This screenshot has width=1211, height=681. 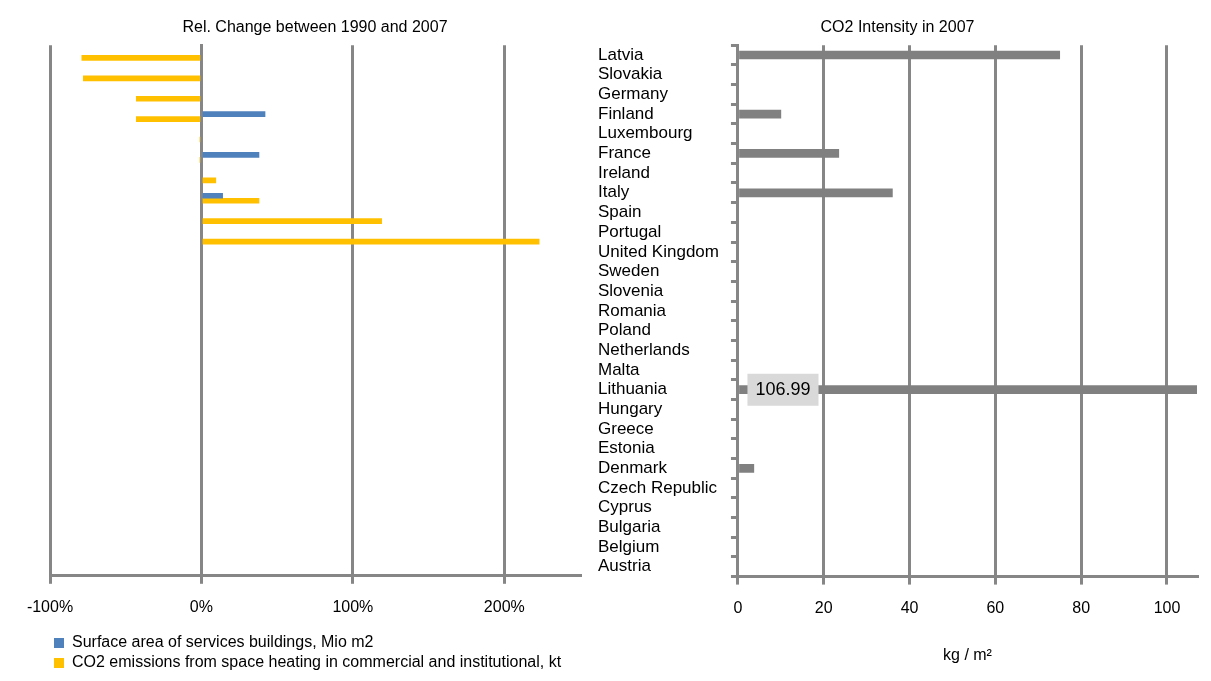 What do you see at coordinates (353, 606) in the screenshot?
I see `x-tick-label: 100%` at bounding box center [353, 606].